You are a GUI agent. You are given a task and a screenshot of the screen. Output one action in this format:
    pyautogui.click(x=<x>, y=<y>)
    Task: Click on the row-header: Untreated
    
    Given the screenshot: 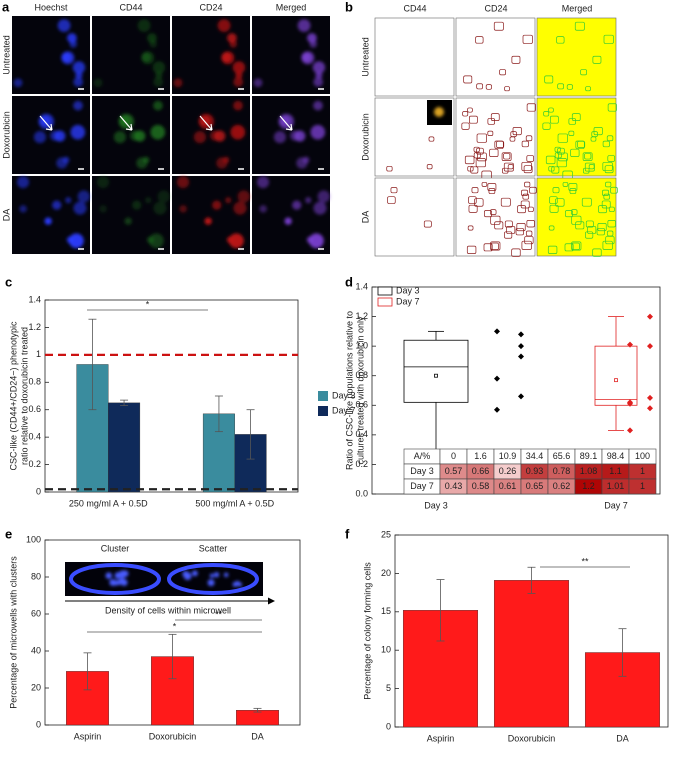 What is the action you would take?
    pyautogui.click(x=6, y=55)
    